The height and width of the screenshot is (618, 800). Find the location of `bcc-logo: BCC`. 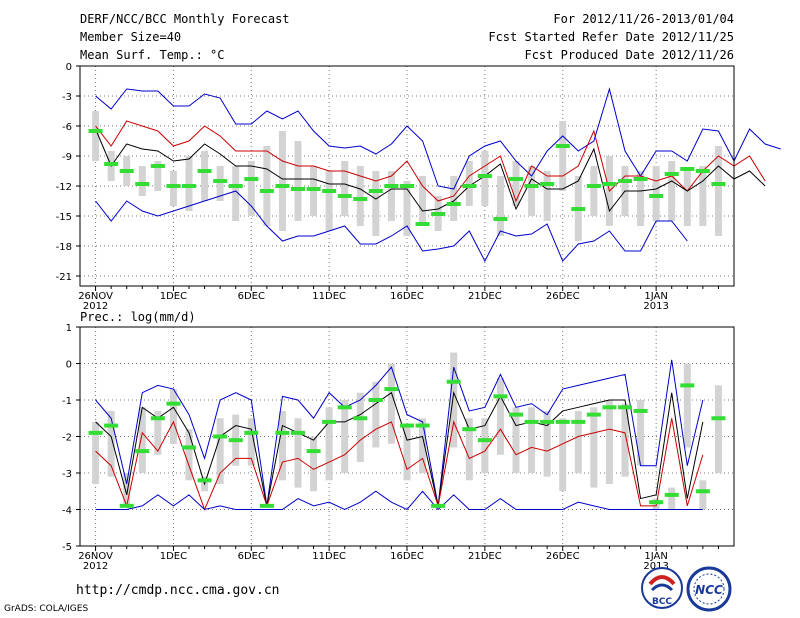

bcc-logo: BCC is located at coordinates (662, 588).